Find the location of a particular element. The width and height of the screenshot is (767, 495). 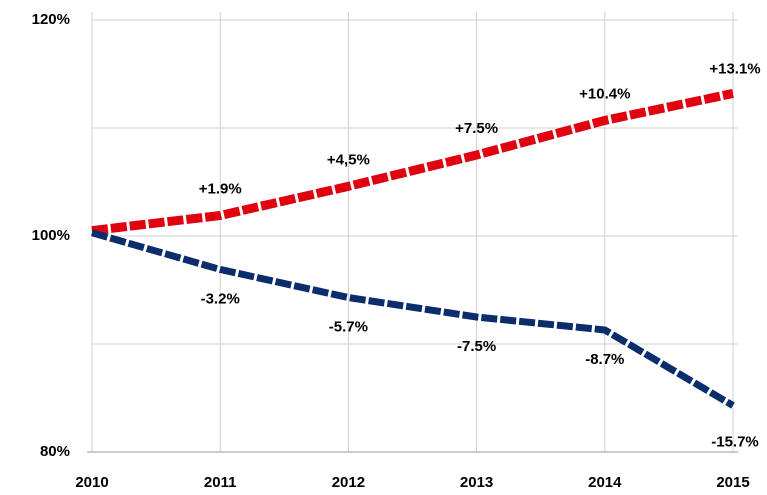

x-tick-label: 2011 is located at coordinates (220, 482).